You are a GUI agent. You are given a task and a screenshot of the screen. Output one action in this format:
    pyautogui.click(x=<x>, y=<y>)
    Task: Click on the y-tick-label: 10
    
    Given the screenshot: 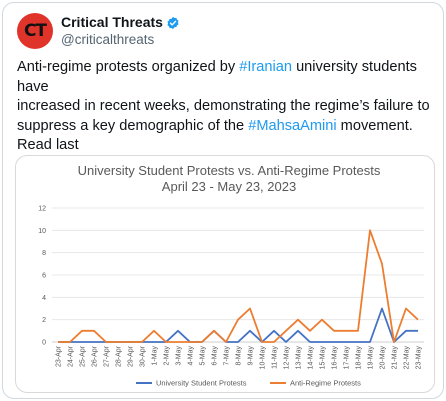 What is the action you would take?
    pyautogui.click(x=42, y=231)
    